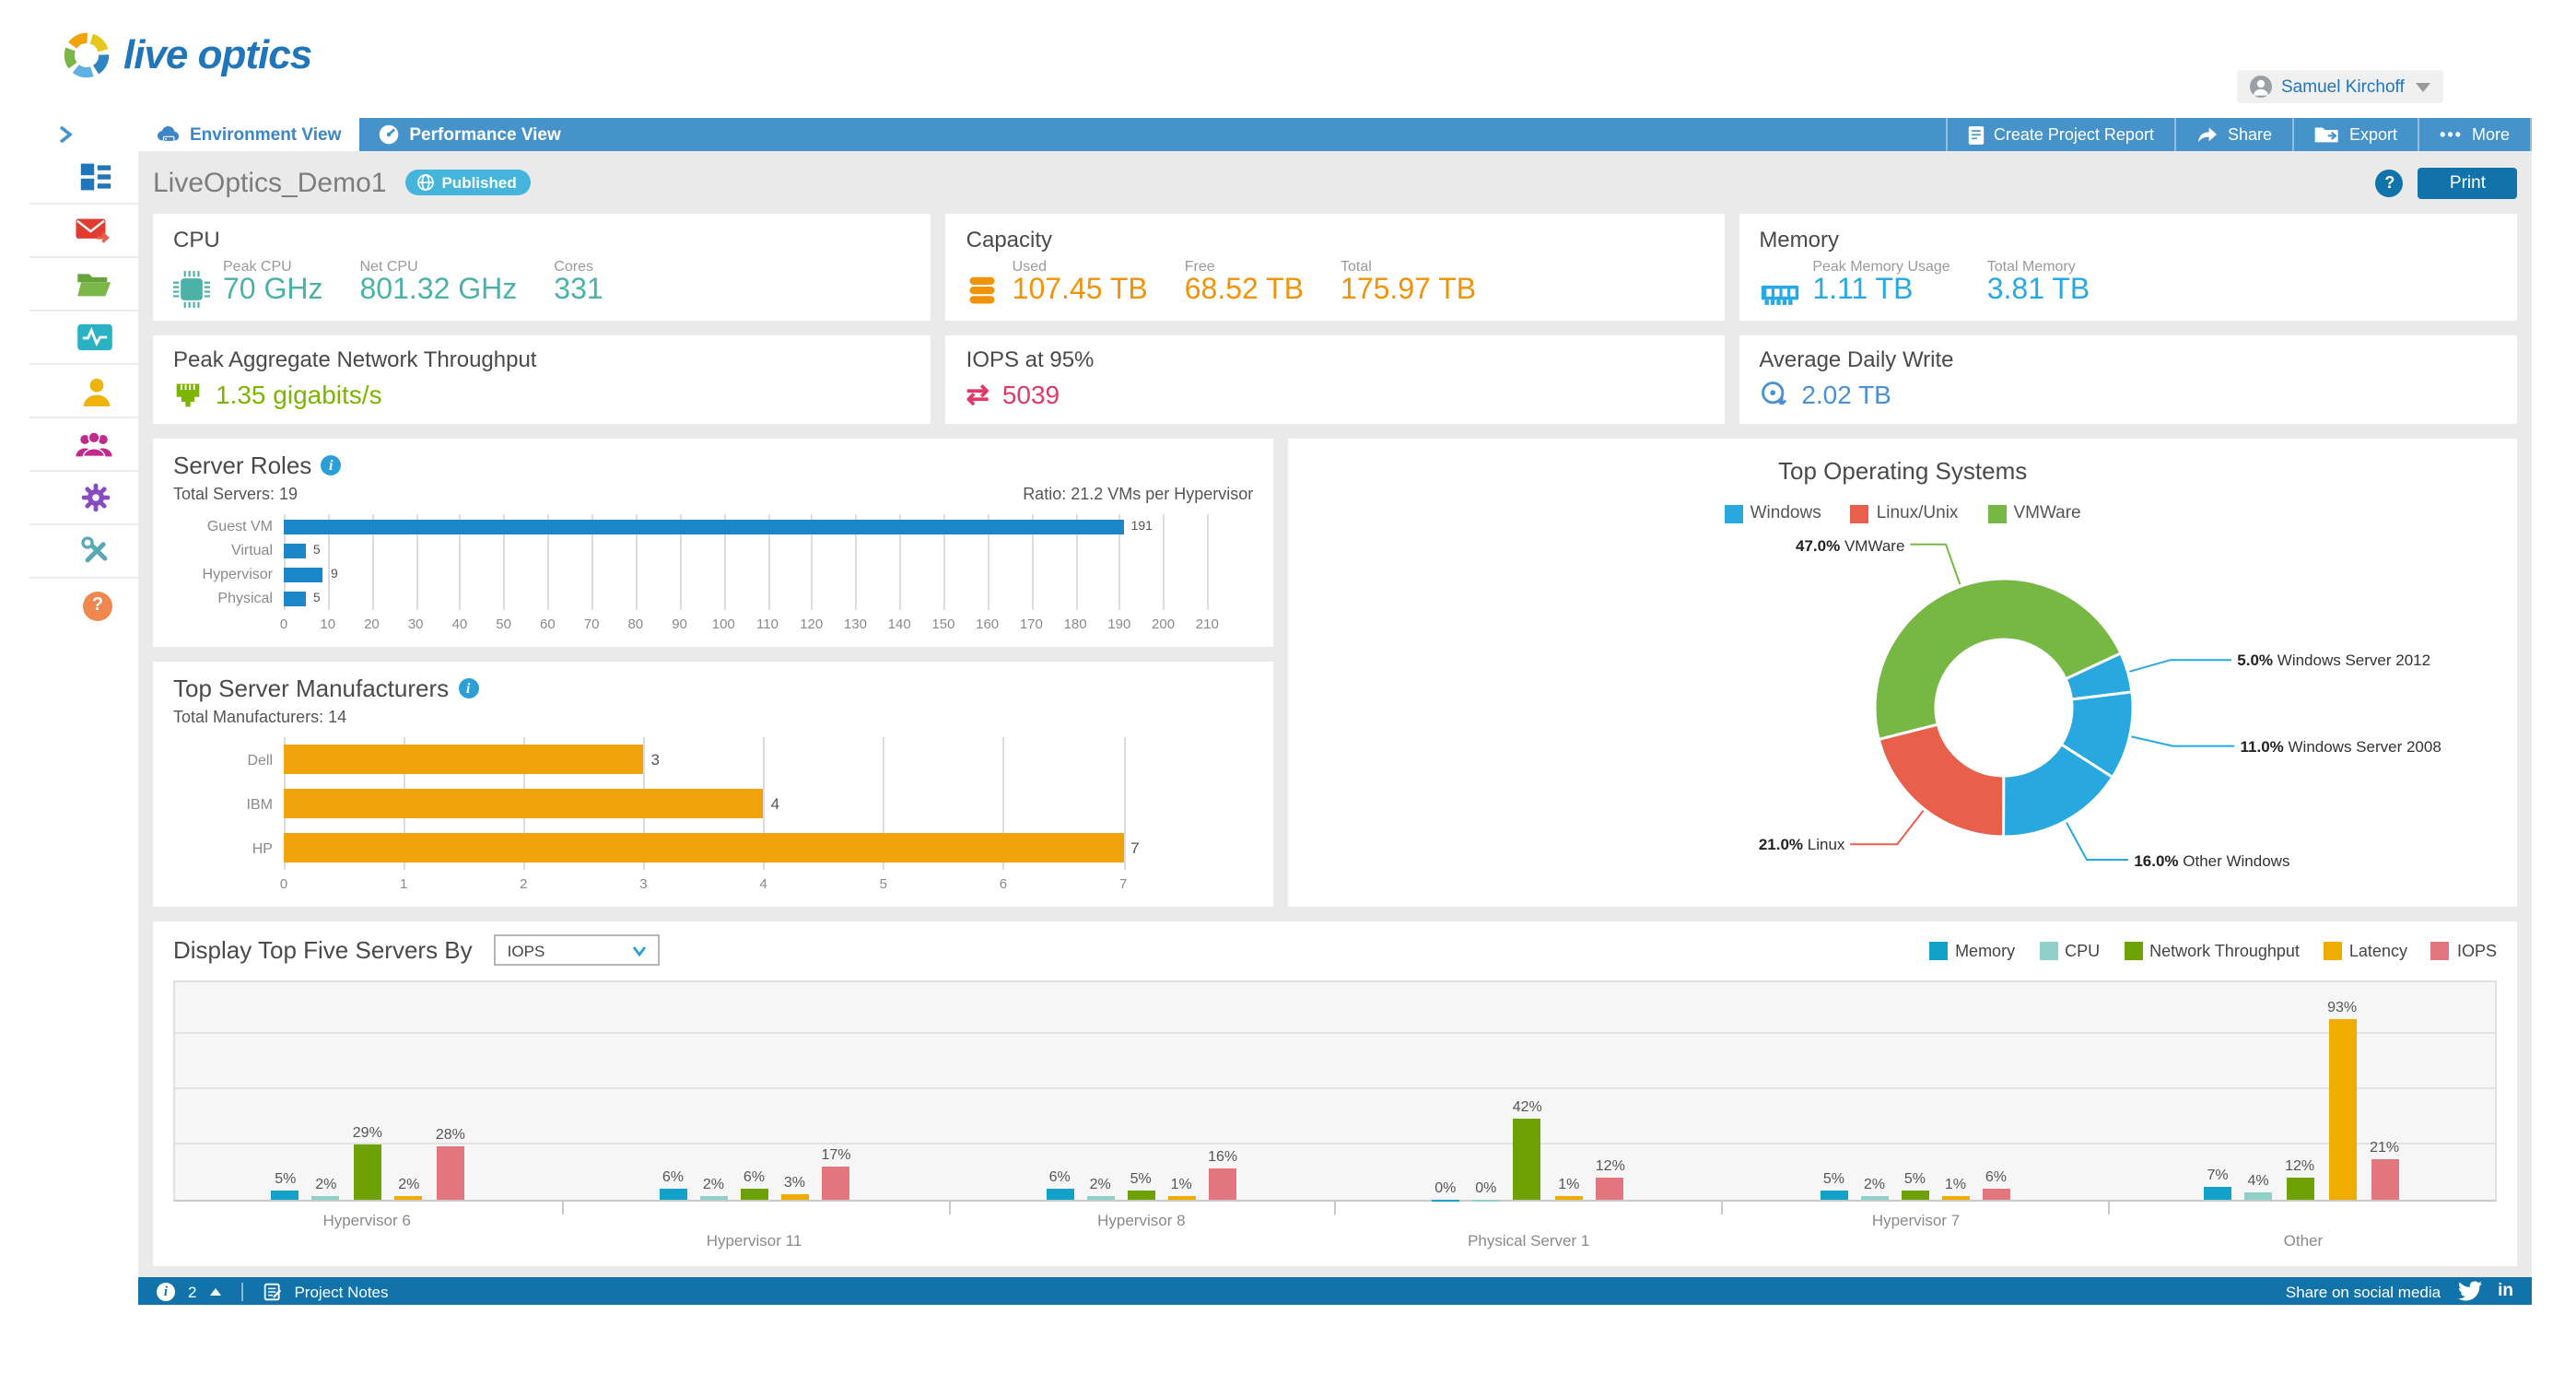  Describe the element at coordinates (249, 134) in the screenshot. I see `tab-environment-view: Environment View` at that location.